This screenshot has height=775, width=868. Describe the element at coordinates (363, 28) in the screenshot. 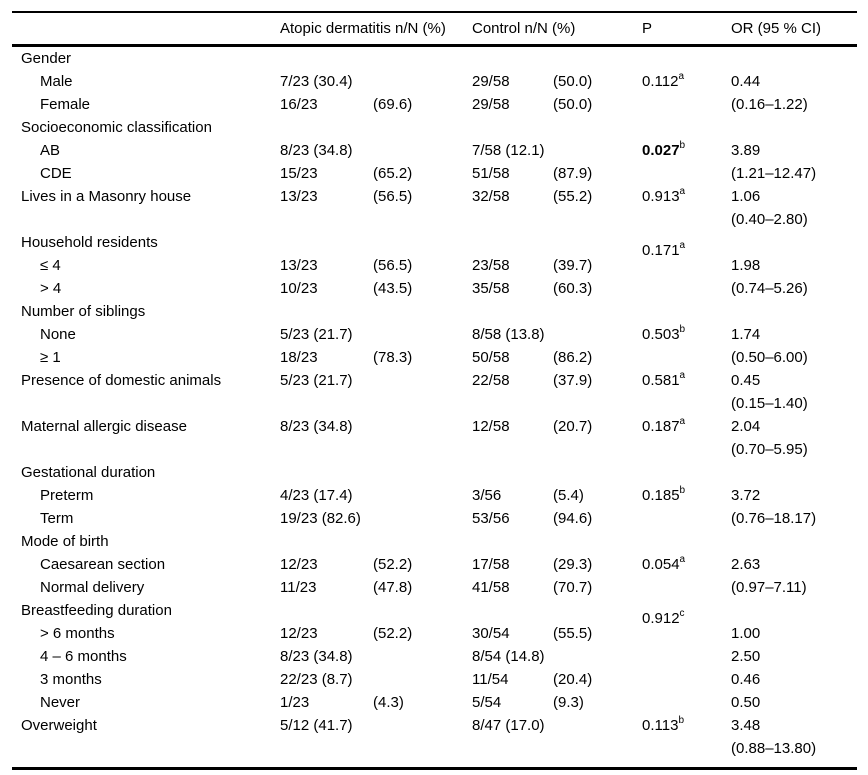

I see `column-header-atopic-dermatitis: Atopic dermatitis n/N (%)` at that location.